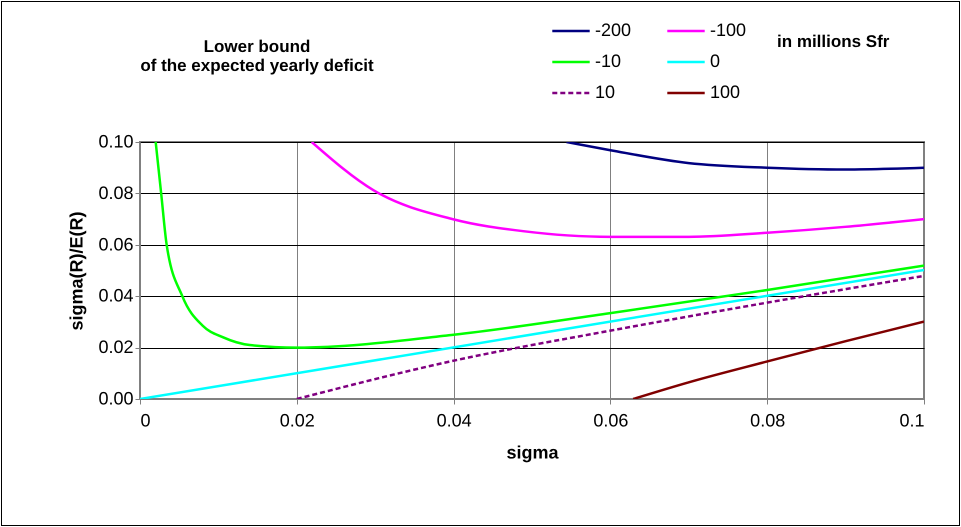 This screenshot has width=961, height=527. Describe the element at coordinates (76, 271) in the screenshot. I see `y-axis-title: sigma(R)/E(R)` at that location.